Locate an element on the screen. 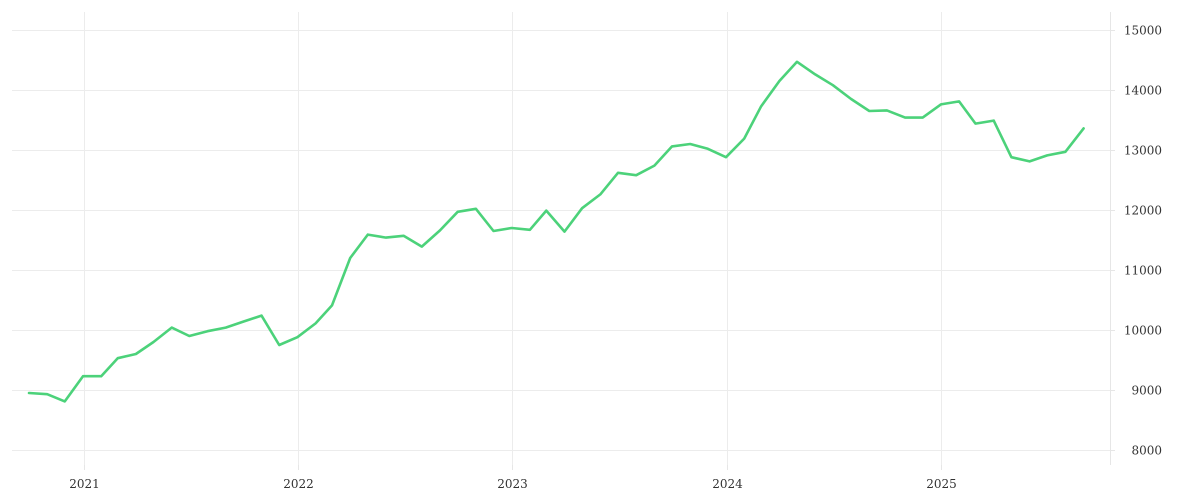 The height and width of the screenshot is (500, 1200). y-tick-label: 15000 is located at coordinates (1143, 31).